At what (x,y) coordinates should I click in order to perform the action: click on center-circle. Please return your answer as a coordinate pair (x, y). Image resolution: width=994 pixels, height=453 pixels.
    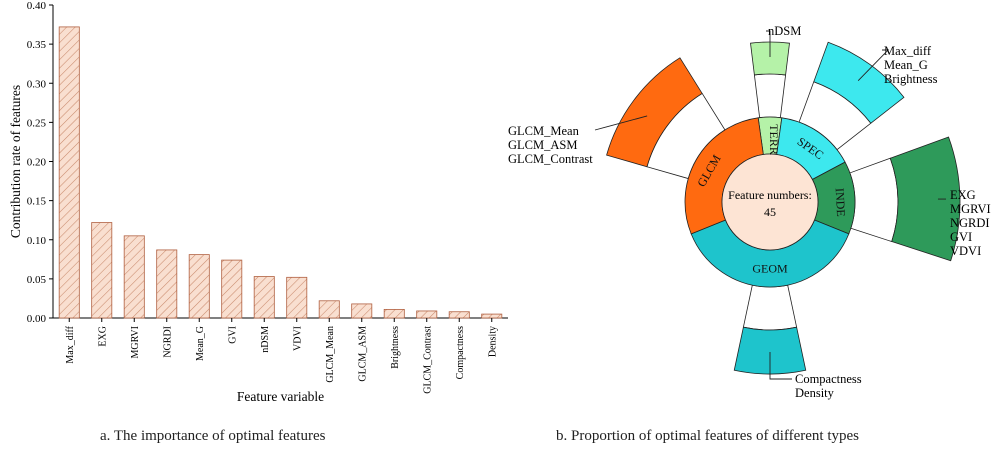
    Looking at the image, I should click on (770, 202).